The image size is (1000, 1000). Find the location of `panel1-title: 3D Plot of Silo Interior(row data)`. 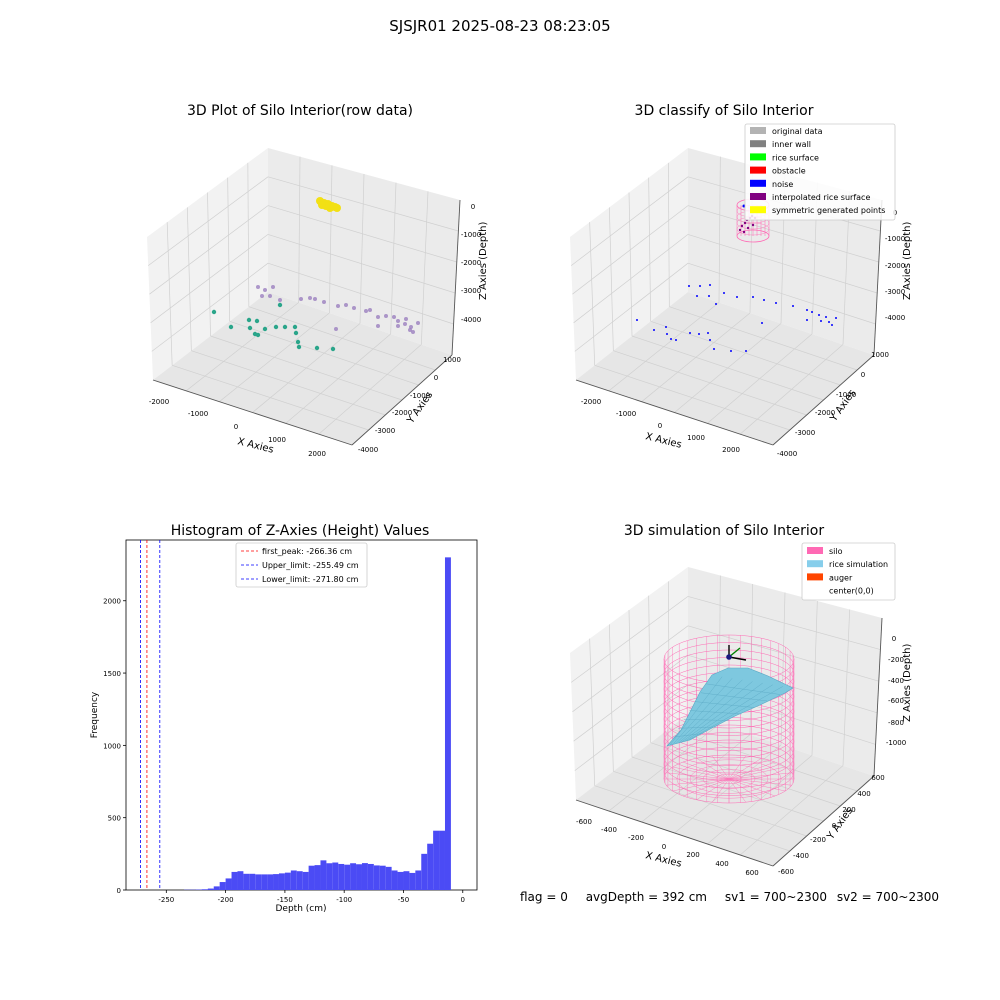

panel1-title: 3D Plot of Silo Interior(row data) is located at coordinates (300, 111).